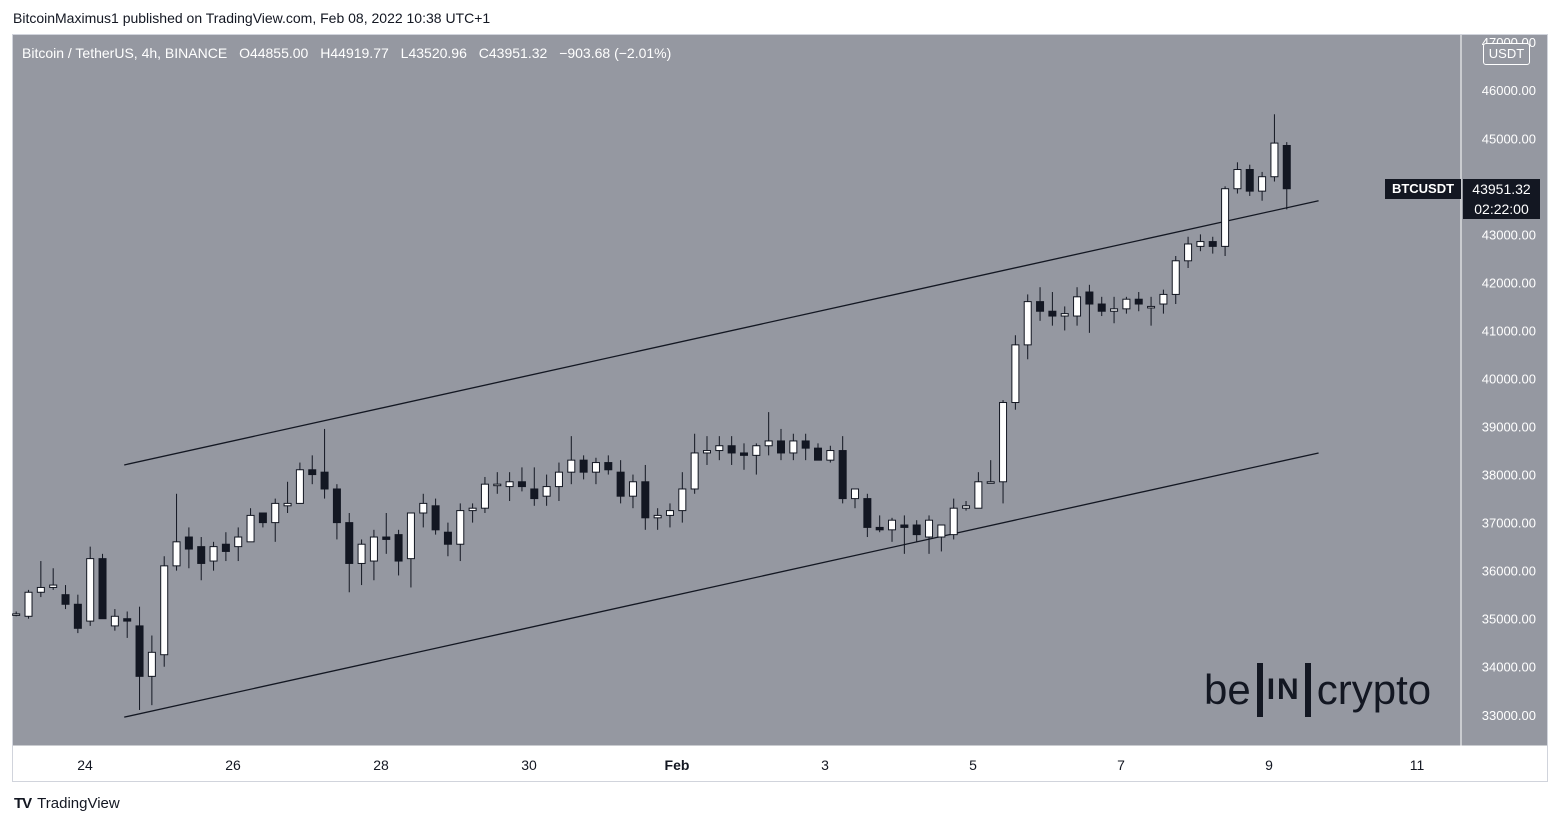  What do you see at coordinates (1506, 54) in the screenshot?
I see `currency-unit-button: USDT` at bounding box center [1506, 54].